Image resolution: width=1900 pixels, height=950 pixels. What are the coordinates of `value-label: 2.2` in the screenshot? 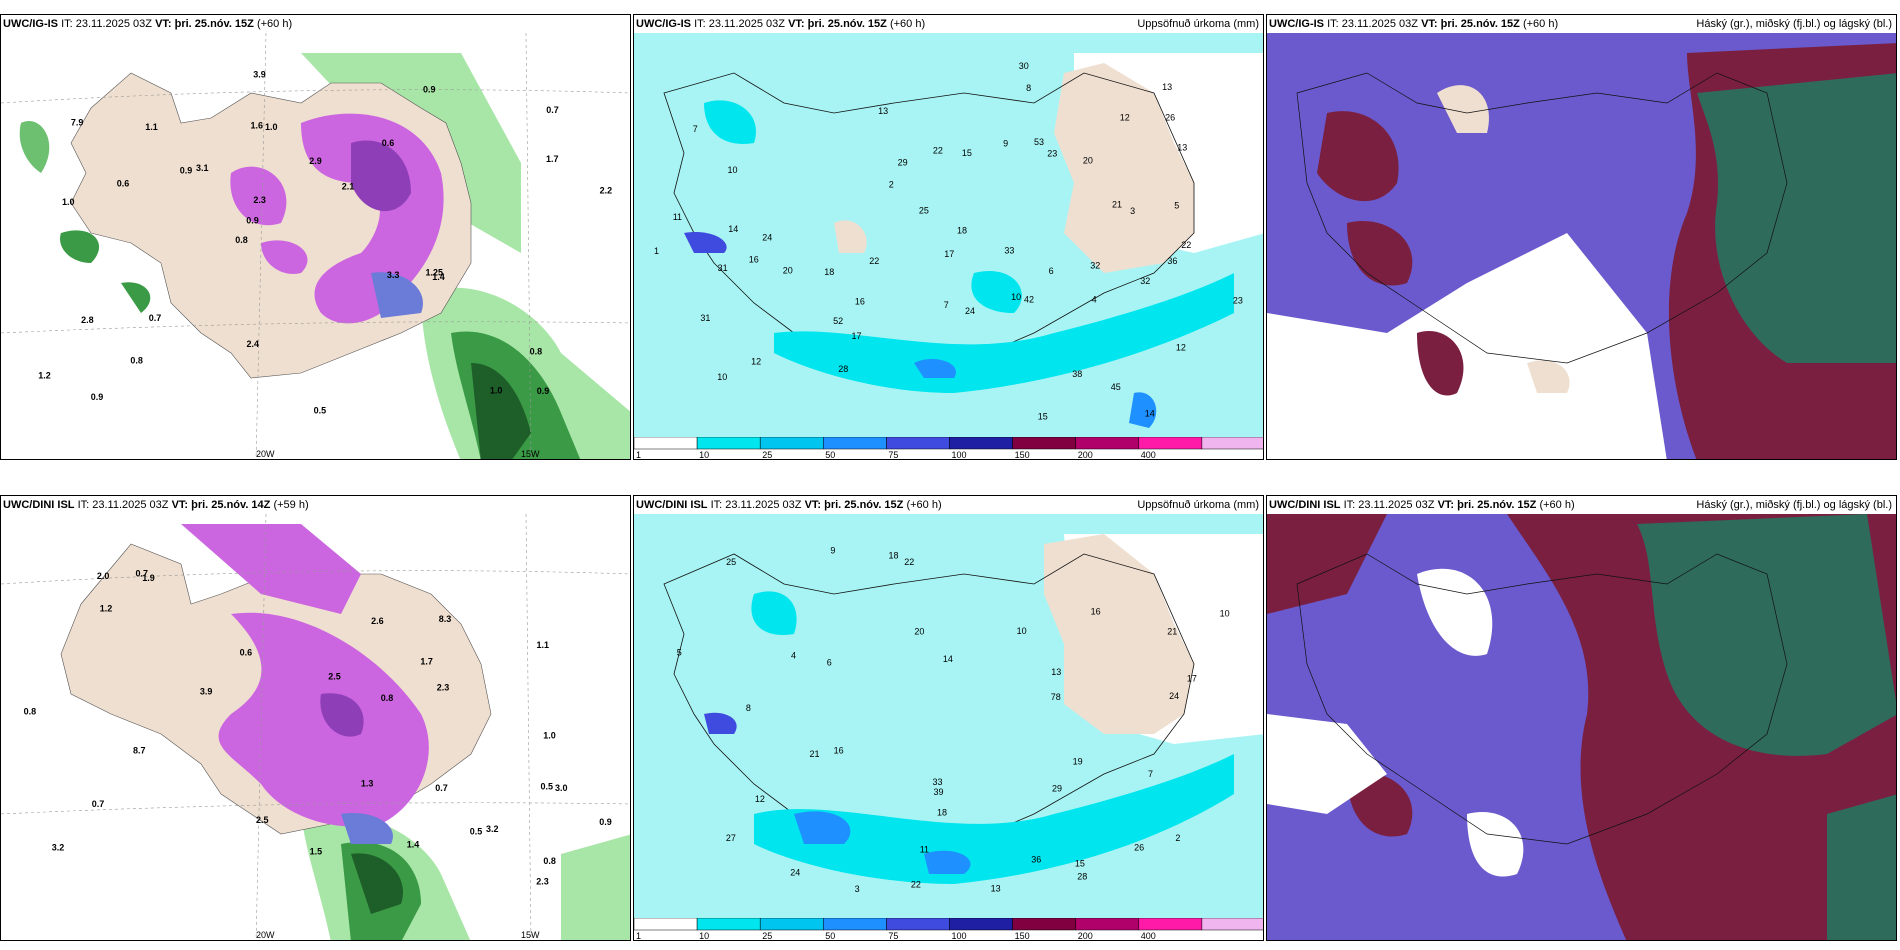 It's located at (606, 190).